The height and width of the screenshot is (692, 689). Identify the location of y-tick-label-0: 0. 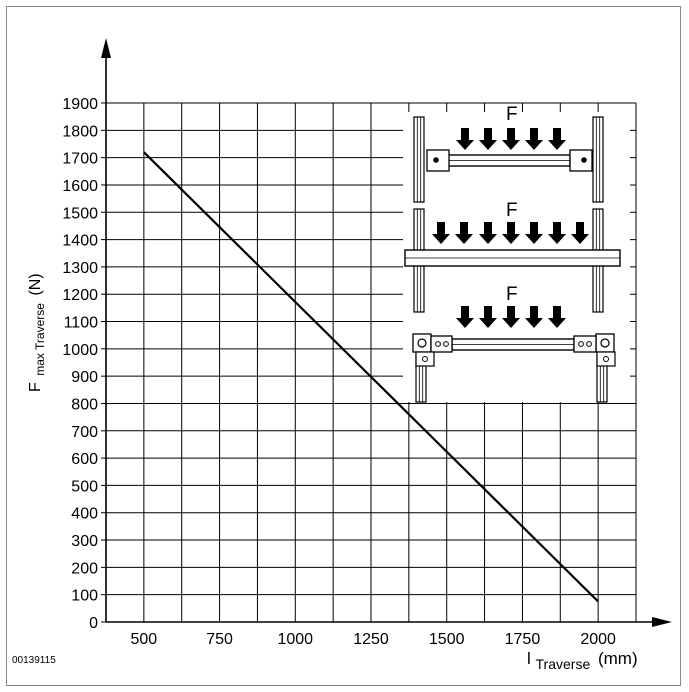
(93, 623).